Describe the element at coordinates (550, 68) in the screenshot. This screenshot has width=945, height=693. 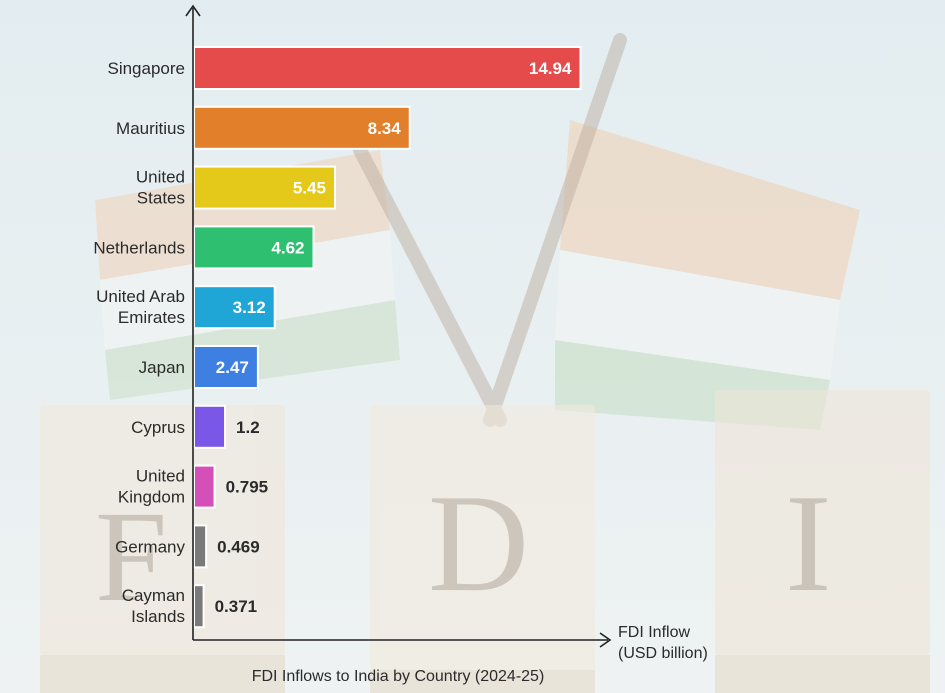
I see `bar-value-label: 14.94` at that location.